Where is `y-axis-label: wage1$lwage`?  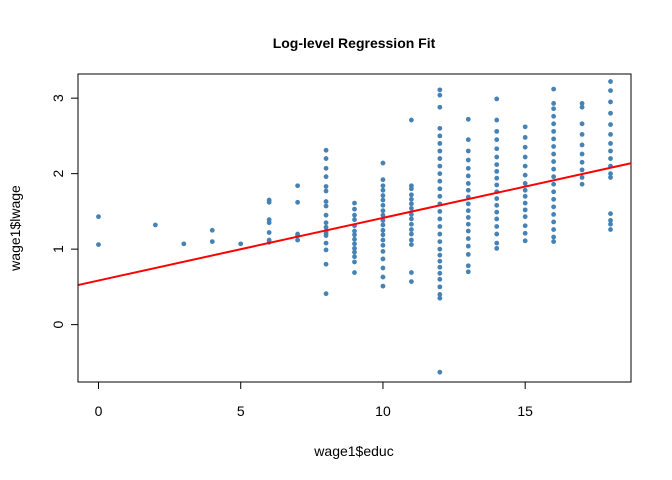
y-axis-label: wage1$lwage is located at coordinates (15, 228).